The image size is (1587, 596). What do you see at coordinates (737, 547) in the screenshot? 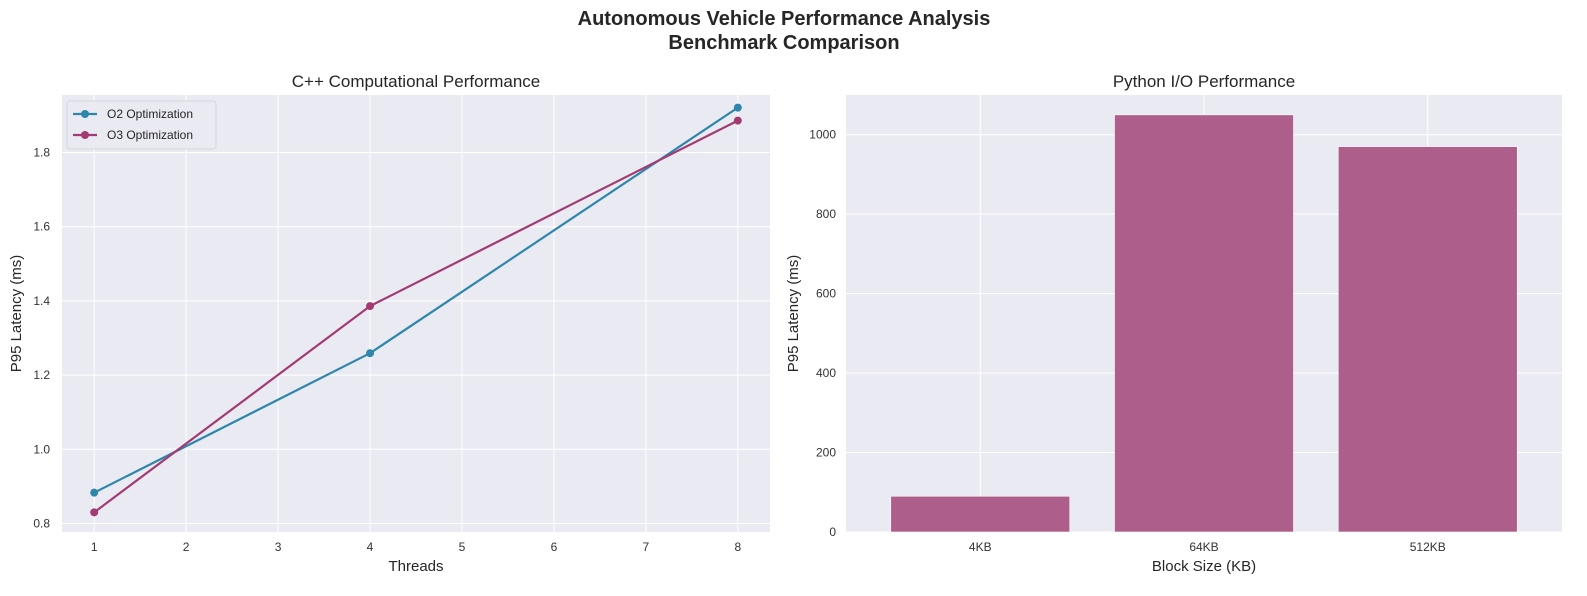
I see `line-chart-x-tick-label: 8` at bounding box center [737, 547].